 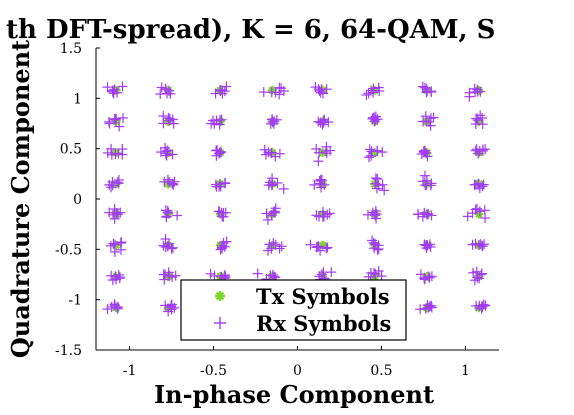 What do you see at coordinates (71, 49) in the screenshot?
I see `y-tick-label: 1.5` at bounding box center [71, 49].